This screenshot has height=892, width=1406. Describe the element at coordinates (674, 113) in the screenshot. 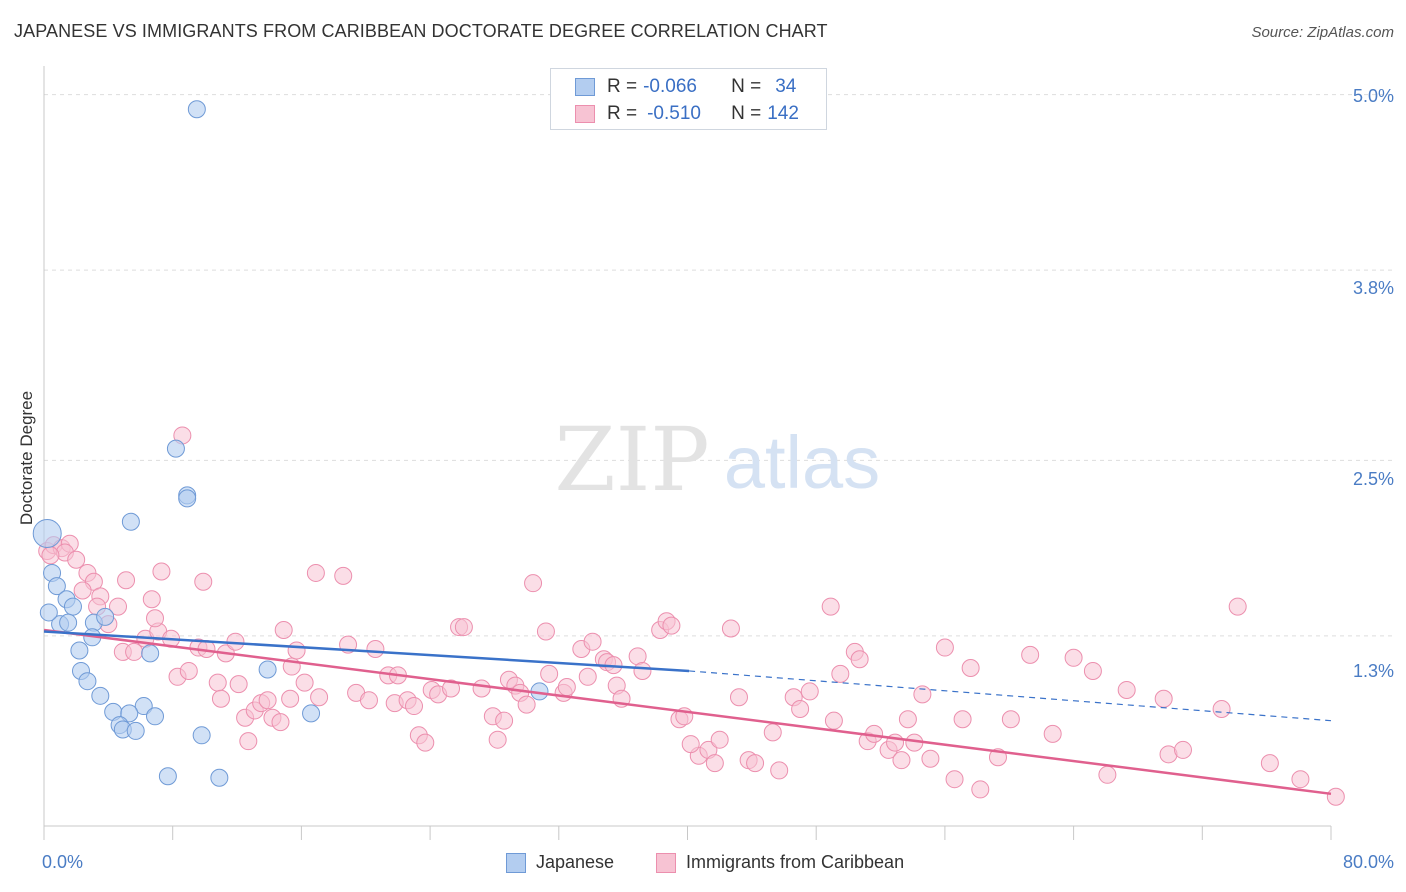

I see `r-value: -0.510` at that location.